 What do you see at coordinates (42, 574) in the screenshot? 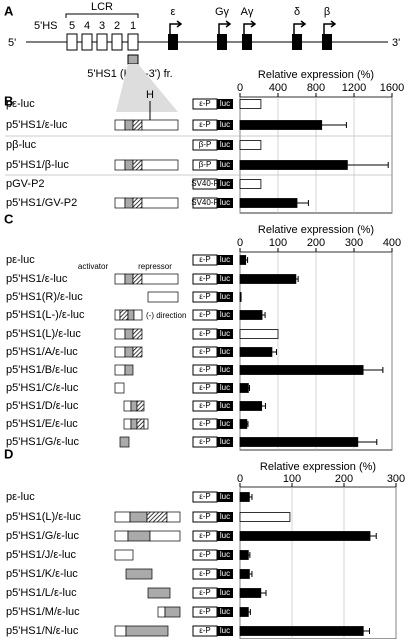
I see `row-label: p5'HS1/K/ε-luc` at bounding box center [42, 574].